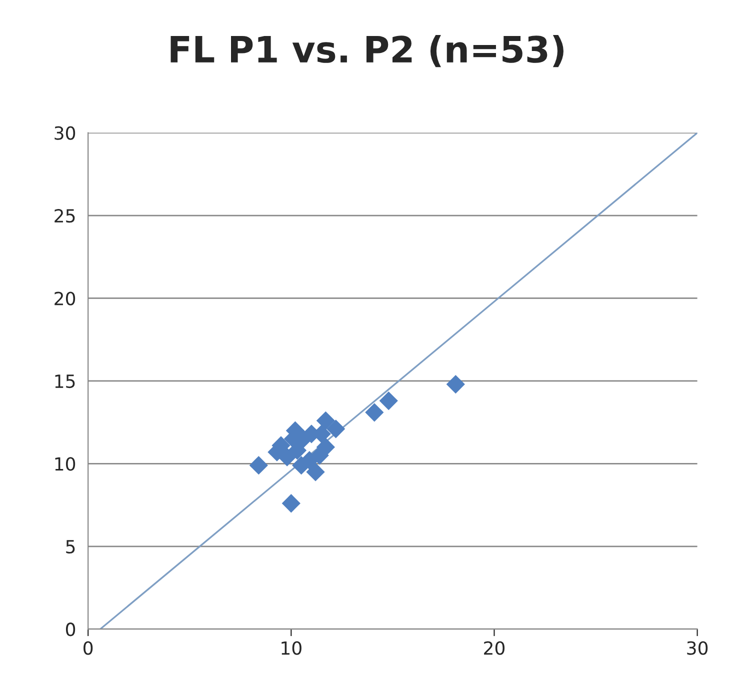 This screenshot has height=699, width=734. I want to click on x-tick-label: 20, so click(494, 648).